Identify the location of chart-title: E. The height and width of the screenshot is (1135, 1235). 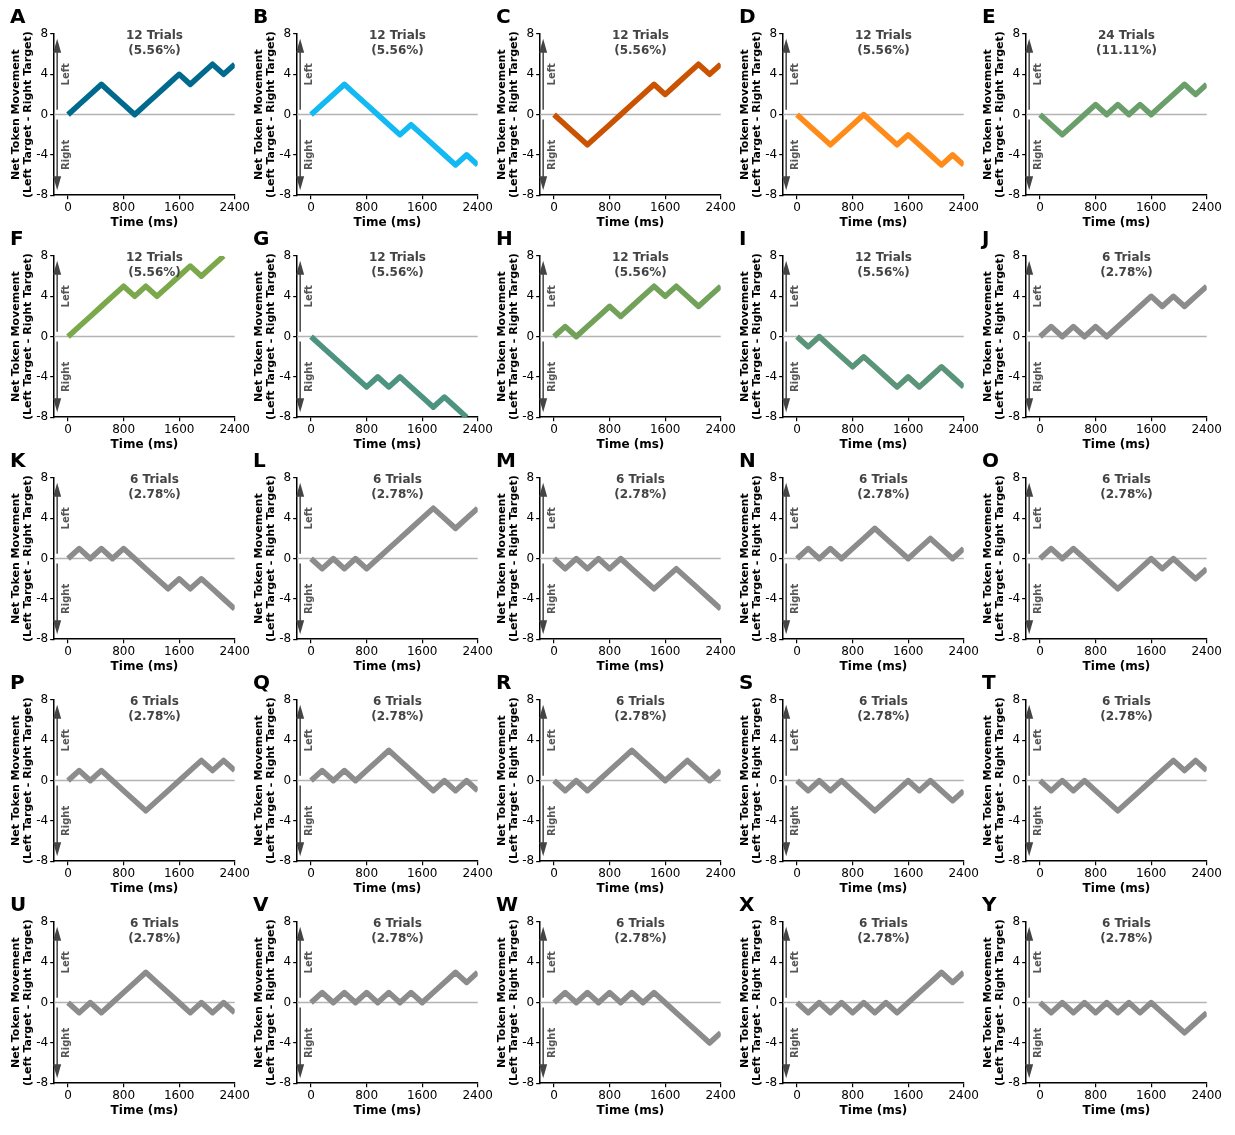
(989, 16).